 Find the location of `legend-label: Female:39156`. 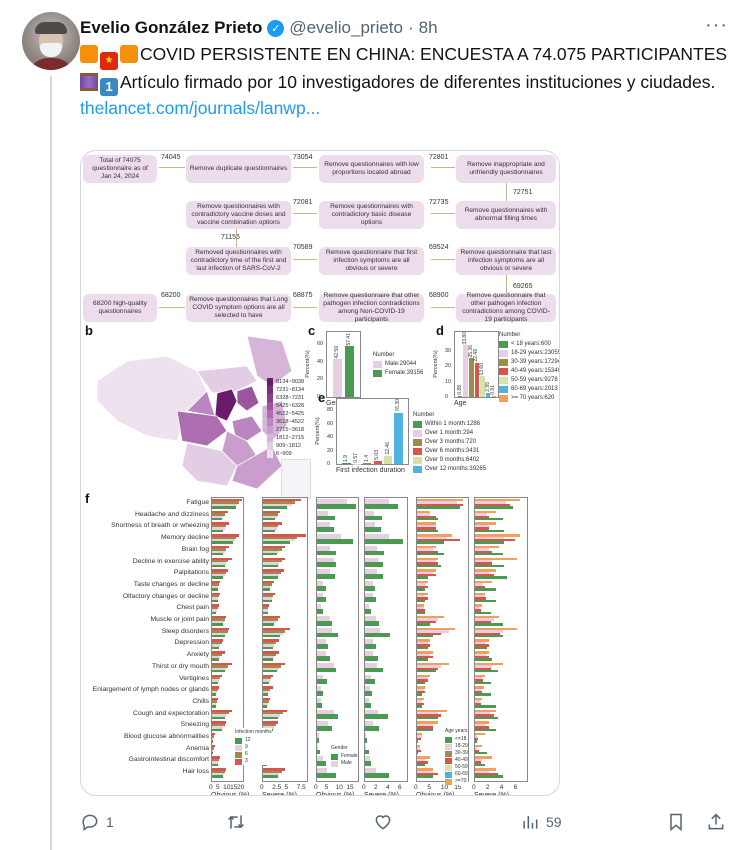

legend-label: Female:39156 is located at coordinates (404, 373).